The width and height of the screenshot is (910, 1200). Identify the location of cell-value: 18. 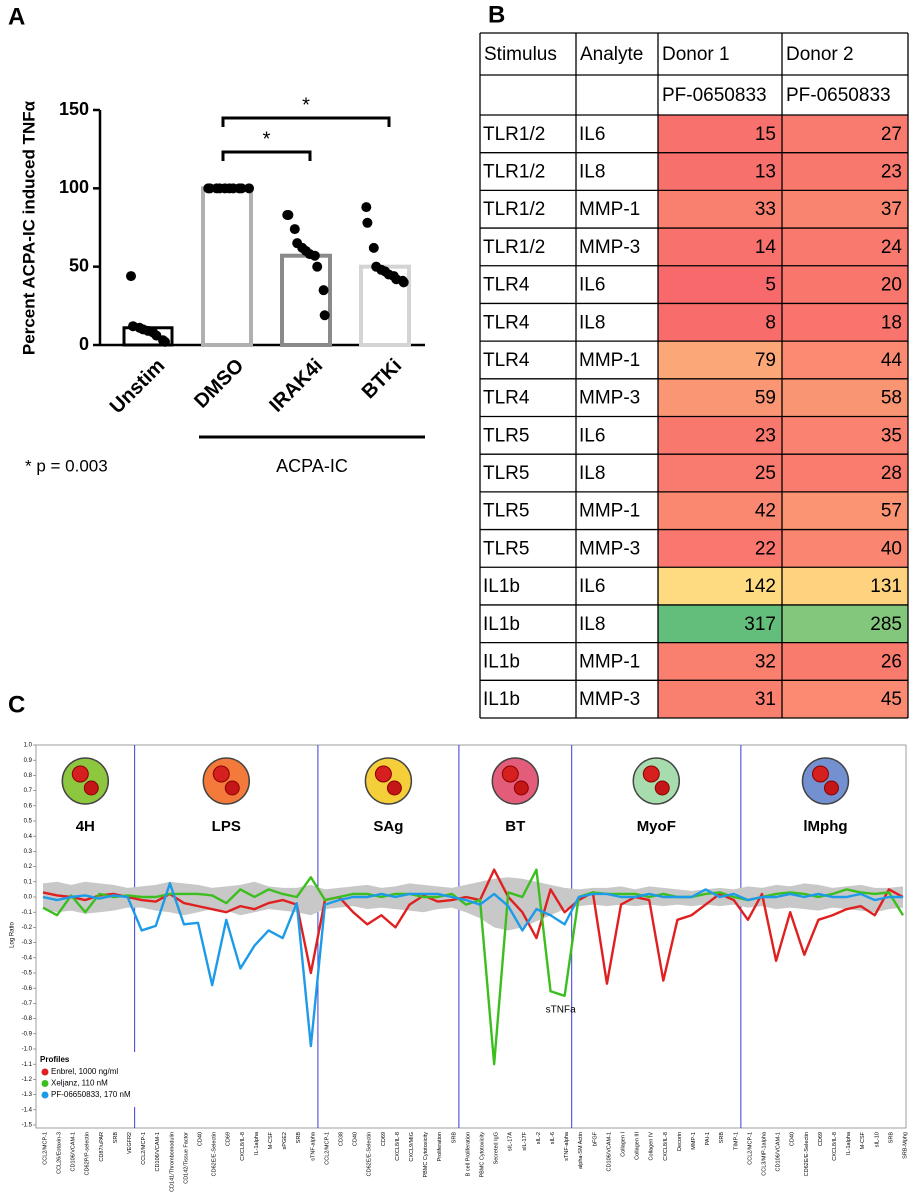
(891, 322).